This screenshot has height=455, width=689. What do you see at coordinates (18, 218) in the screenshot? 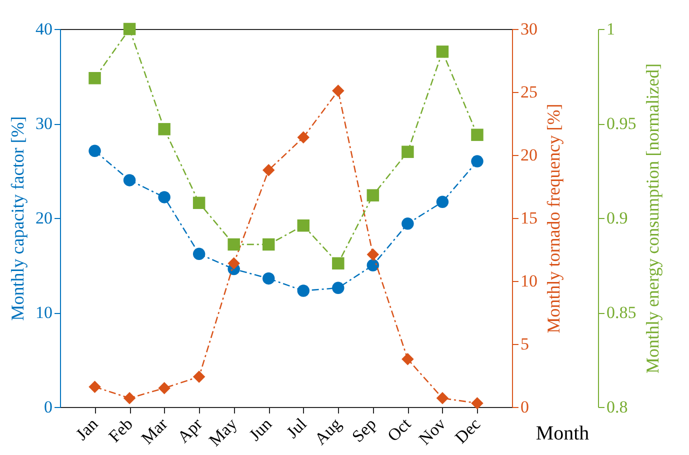
I see `y-axis-title: Monthly capacity factor [%]` at bounding box center [18, 218].